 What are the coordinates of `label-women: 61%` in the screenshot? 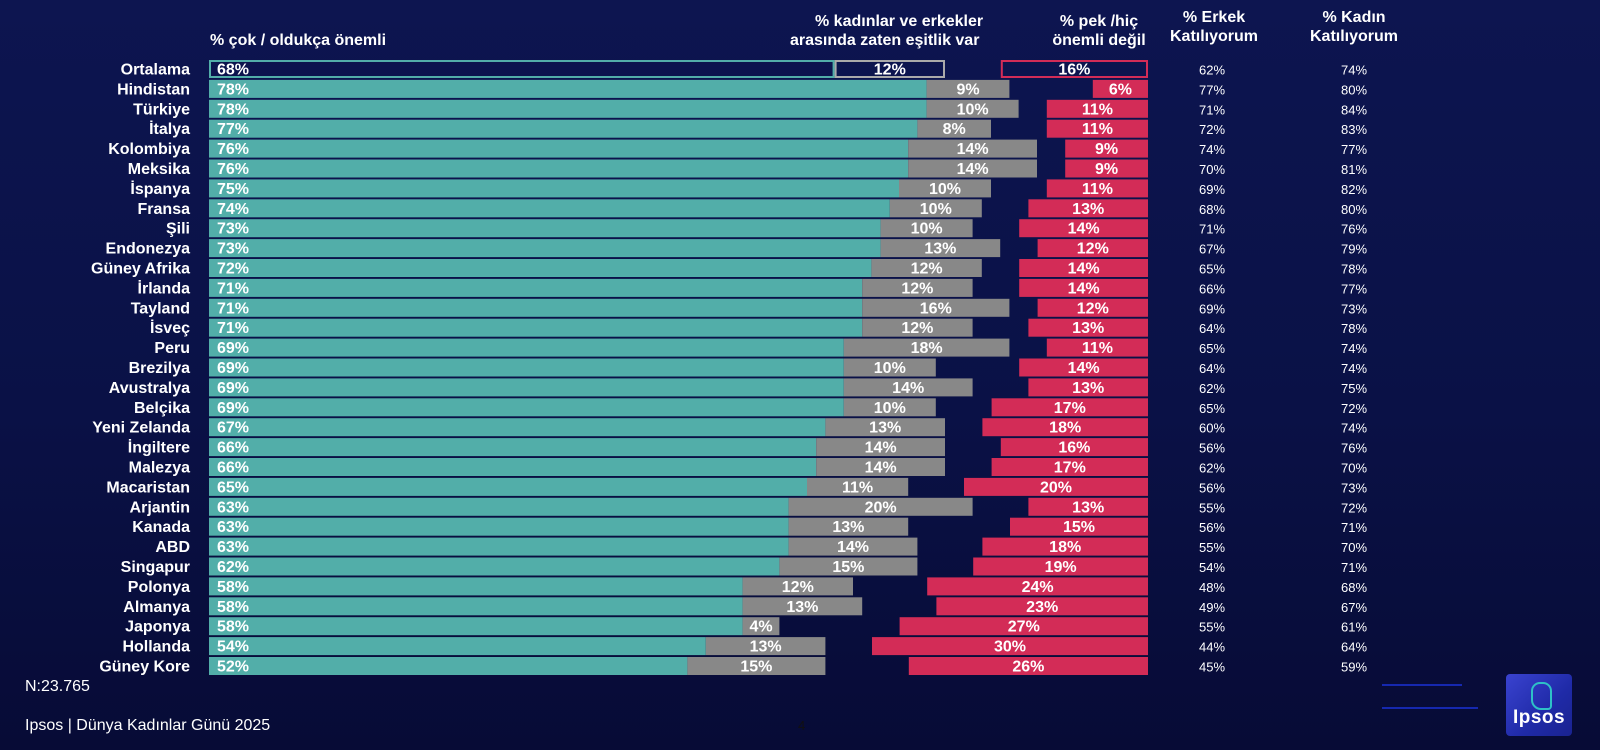 It's located at (1354, 627).